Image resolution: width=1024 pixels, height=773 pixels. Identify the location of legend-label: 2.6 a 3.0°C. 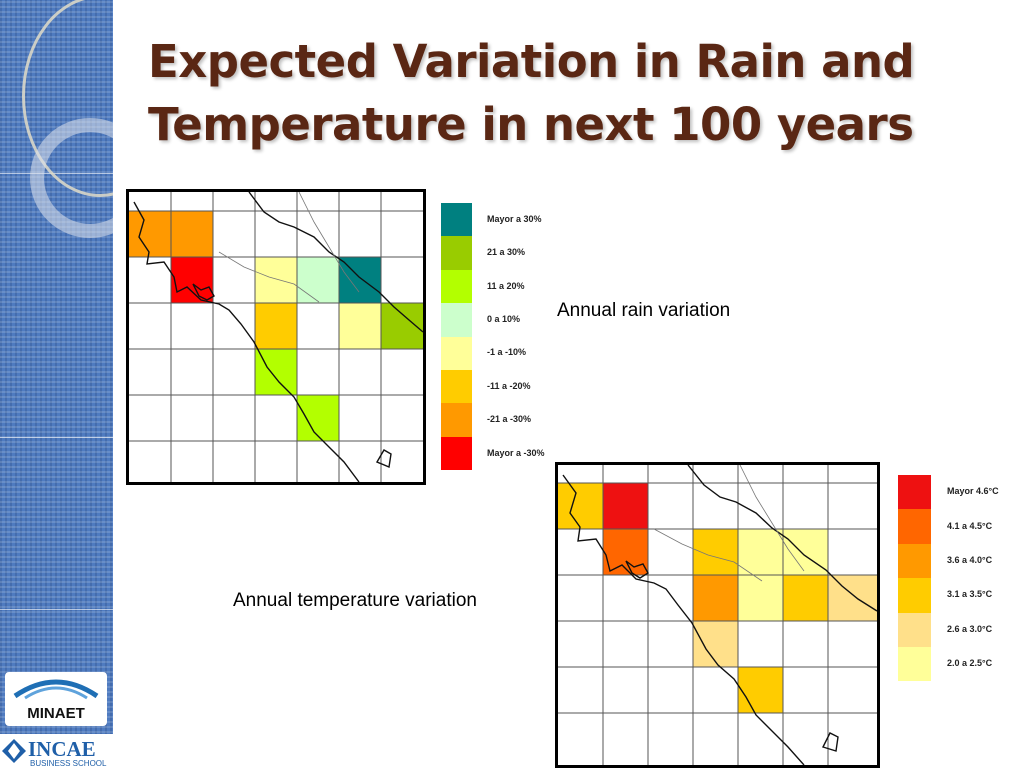
(970, 628).